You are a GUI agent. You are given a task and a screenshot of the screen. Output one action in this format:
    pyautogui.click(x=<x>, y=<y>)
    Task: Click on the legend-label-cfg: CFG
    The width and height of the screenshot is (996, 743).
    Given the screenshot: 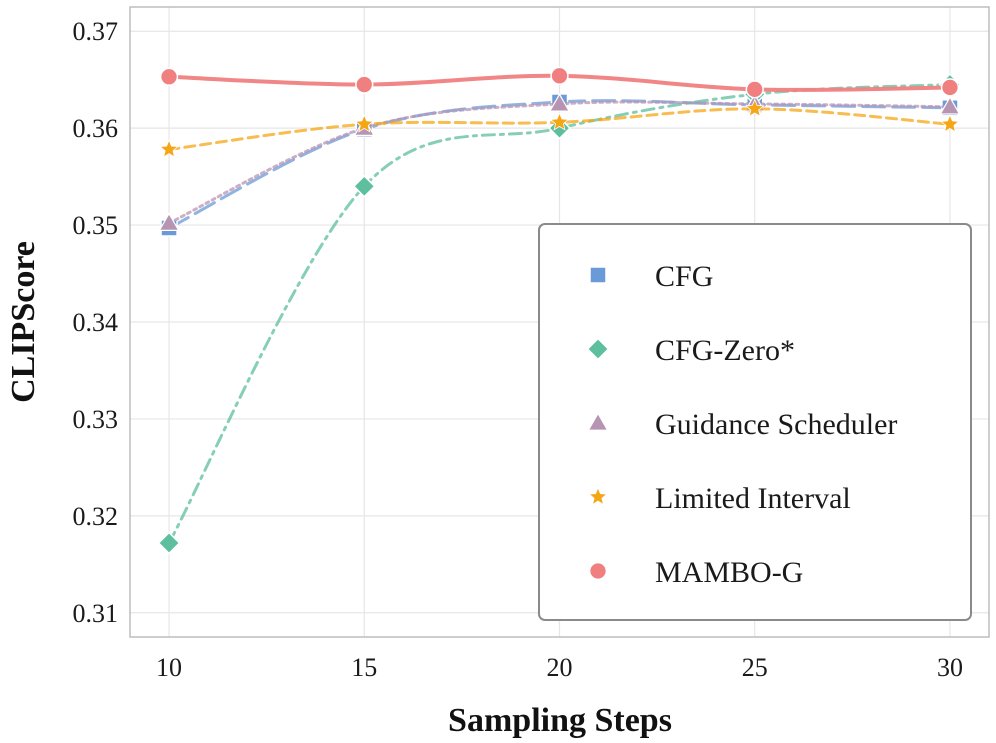 What is the action you would take?
    pyautogui.click(x=684, y=276)
    